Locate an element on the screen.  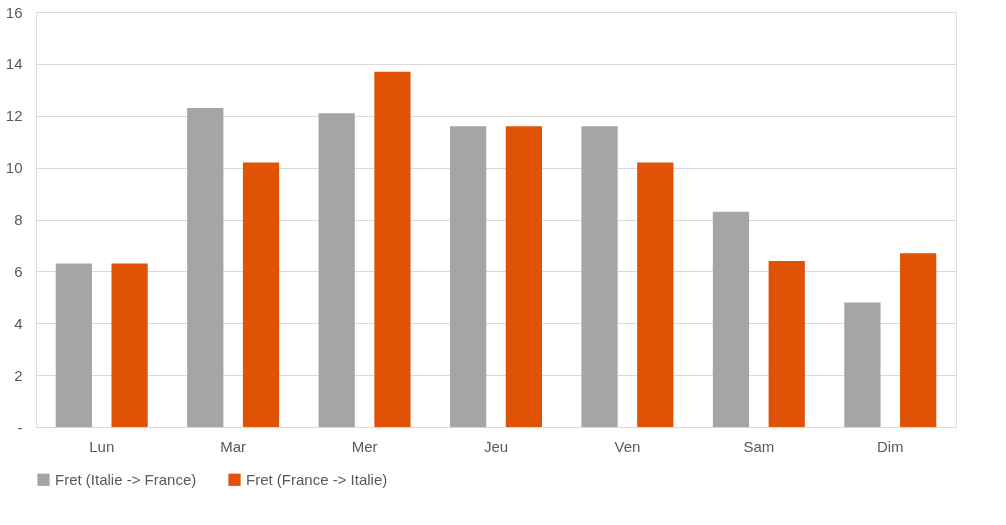
y-tick-label: 8 is located at coordinates (18, 219).